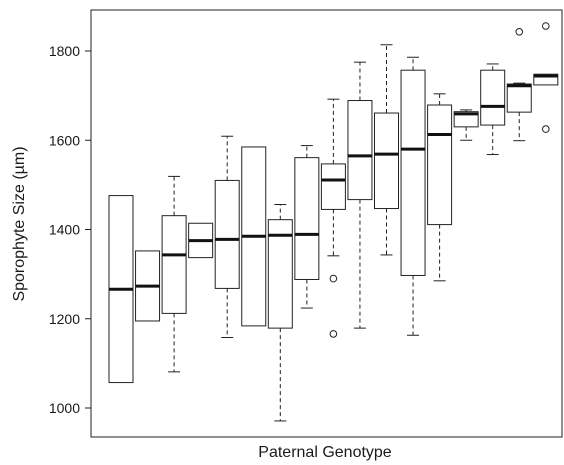 The height and width of the screenshot is (465, 564). I want to click on y-tick-label: 1600, so click(64, 140).